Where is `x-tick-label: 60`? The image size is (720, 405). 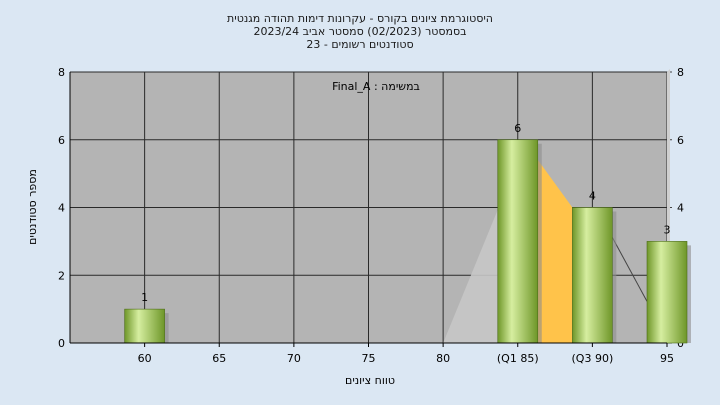
x-tick-label: 60 is located at coordinates (145, 358).